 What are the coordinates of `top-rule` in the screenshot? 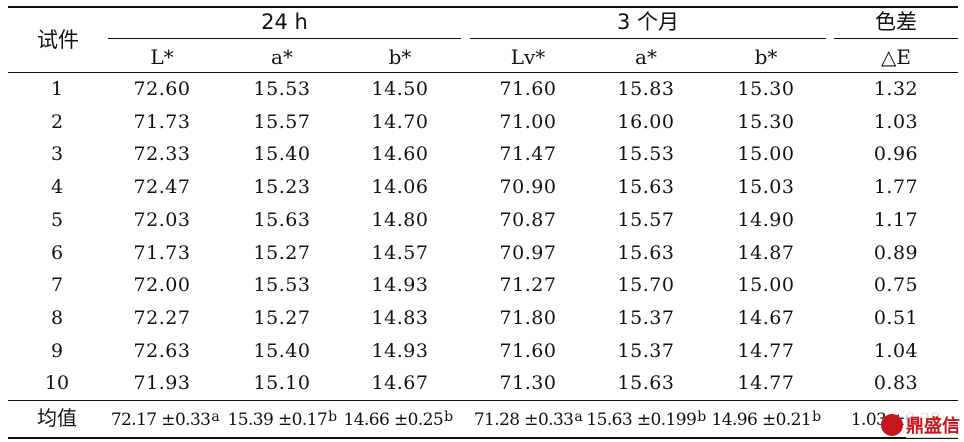 It's located at (483, 7).